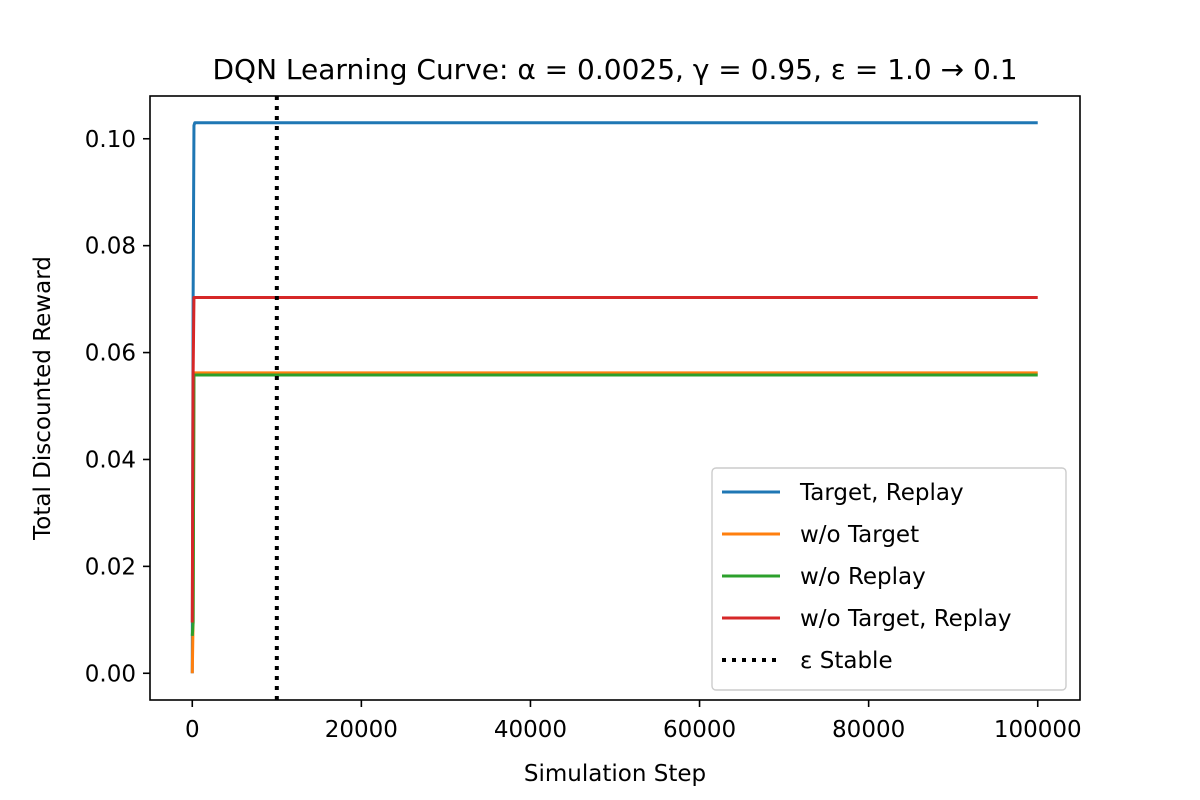 The width and height of the screenshot is (1200, 800). What do you see at coordinates (110, 140) in the screenshot?
I see `y-tick-label: 0.10` at bounding box center [110, 140].